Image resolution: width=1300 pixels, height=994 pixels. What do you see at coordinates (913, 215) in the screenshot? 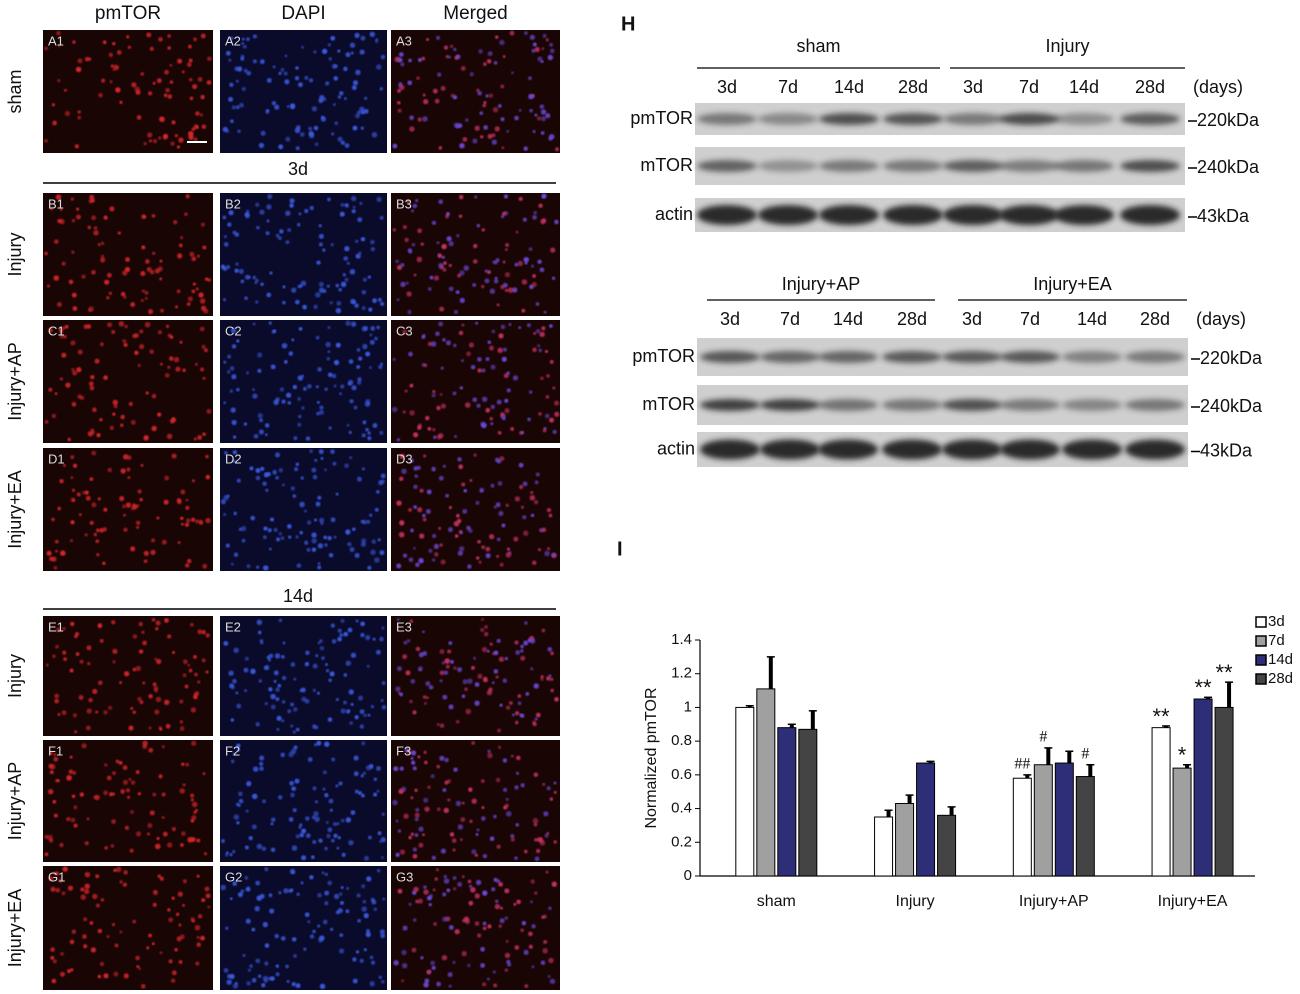
I see `blot-band` at bounding box center [913, 215].